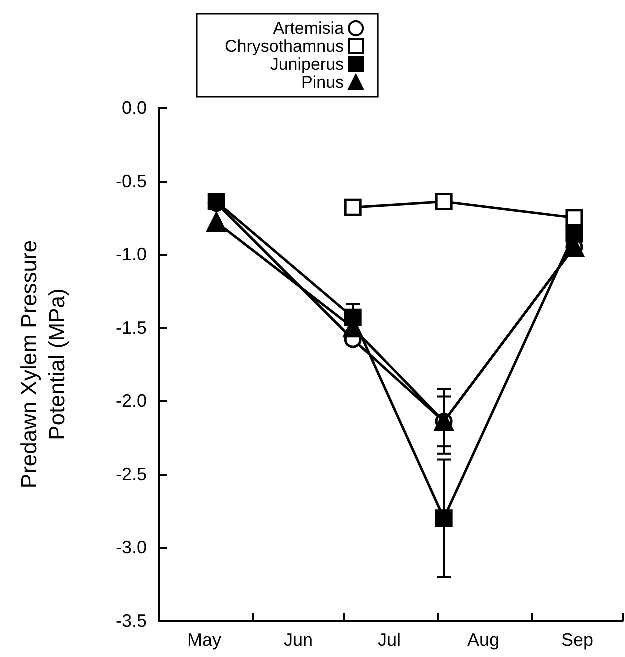 This screenshot has height=657, width=625. I want to click on y-tick-label: -1.5, so click(131, 328).